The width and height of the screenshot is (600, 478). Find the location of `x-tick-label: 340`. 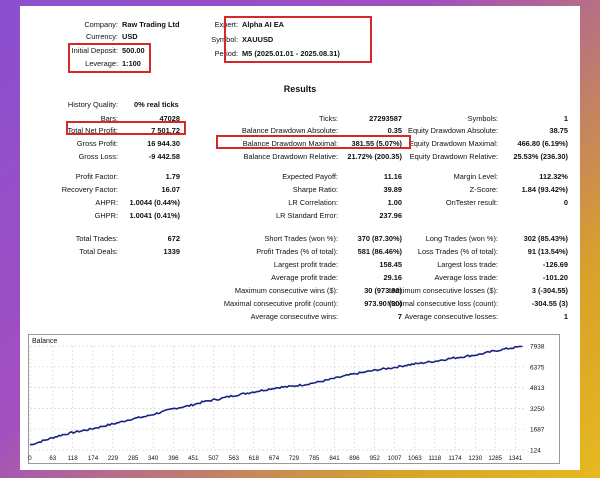

x-tick-label: 340 is located at coordinates (153, 458).